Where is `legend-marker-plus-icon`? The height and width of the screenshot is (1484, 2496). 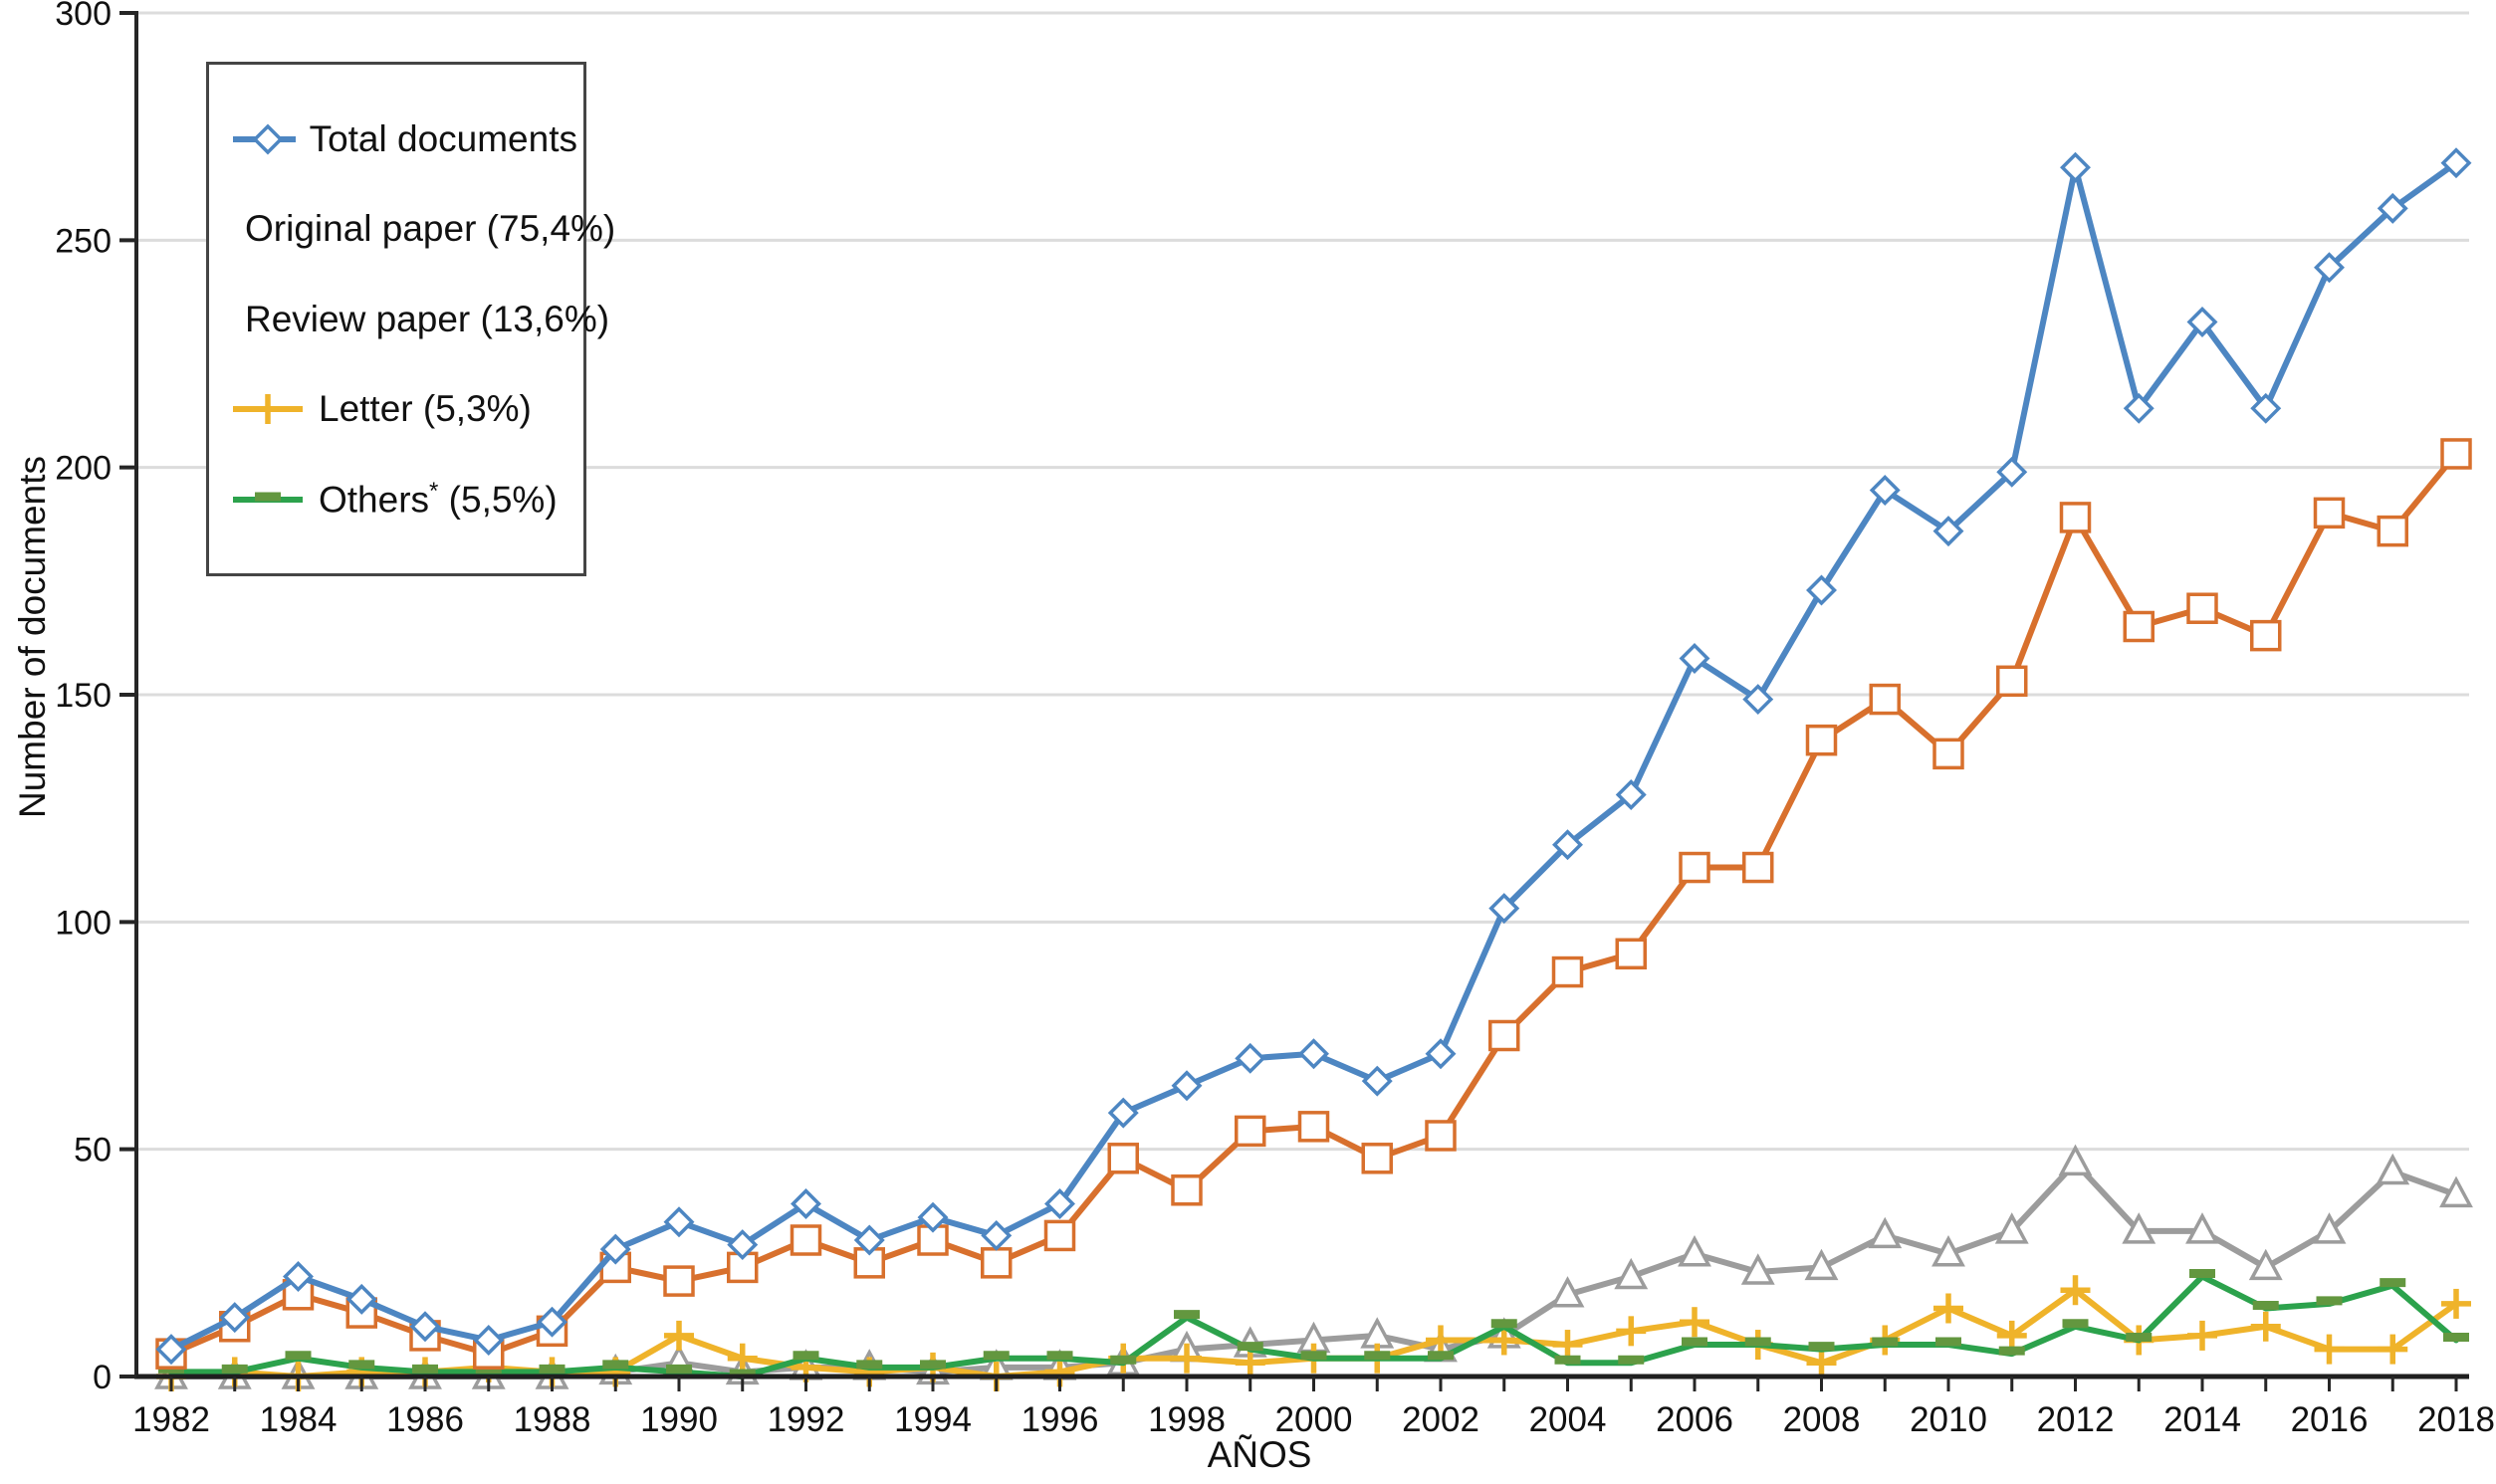
legend-marker-plus-icon is located at coordinates (268, 409).